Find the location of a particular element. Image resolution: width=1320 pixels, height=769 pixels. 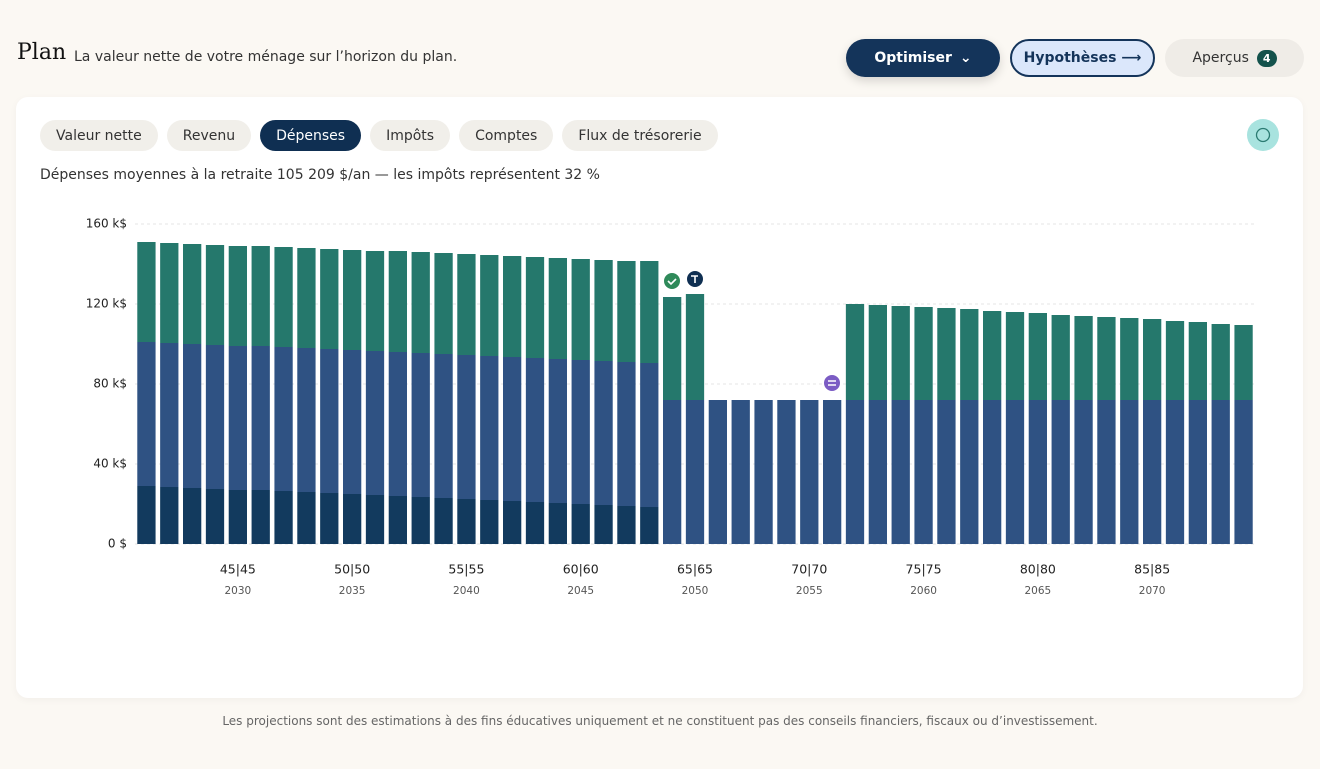

tab: Comptes is located at coordinates (506, 135).